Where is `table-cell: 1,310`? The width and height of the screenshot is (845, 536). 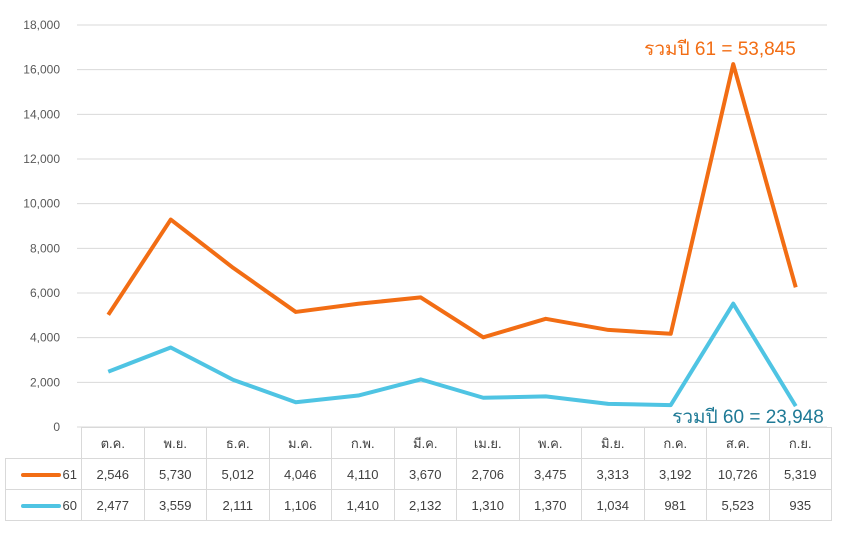
table-cell: 1,310 is located at coordinates (488, 505).